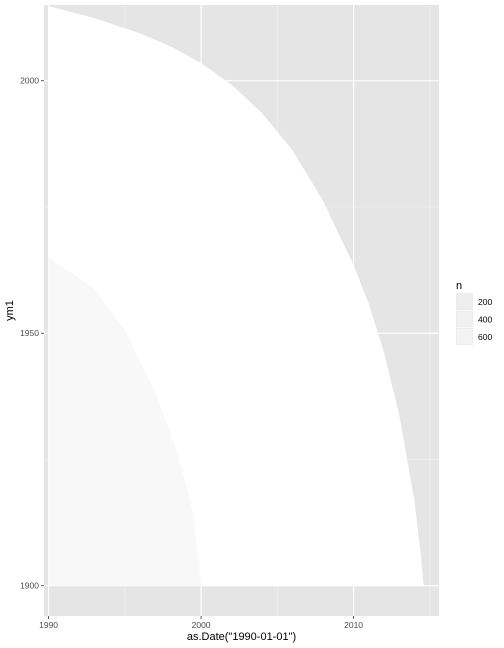  What do you see at coordinates (485, 302) in the screenshot?
I see `legend-label: 200` at bounding box center [485, 302].